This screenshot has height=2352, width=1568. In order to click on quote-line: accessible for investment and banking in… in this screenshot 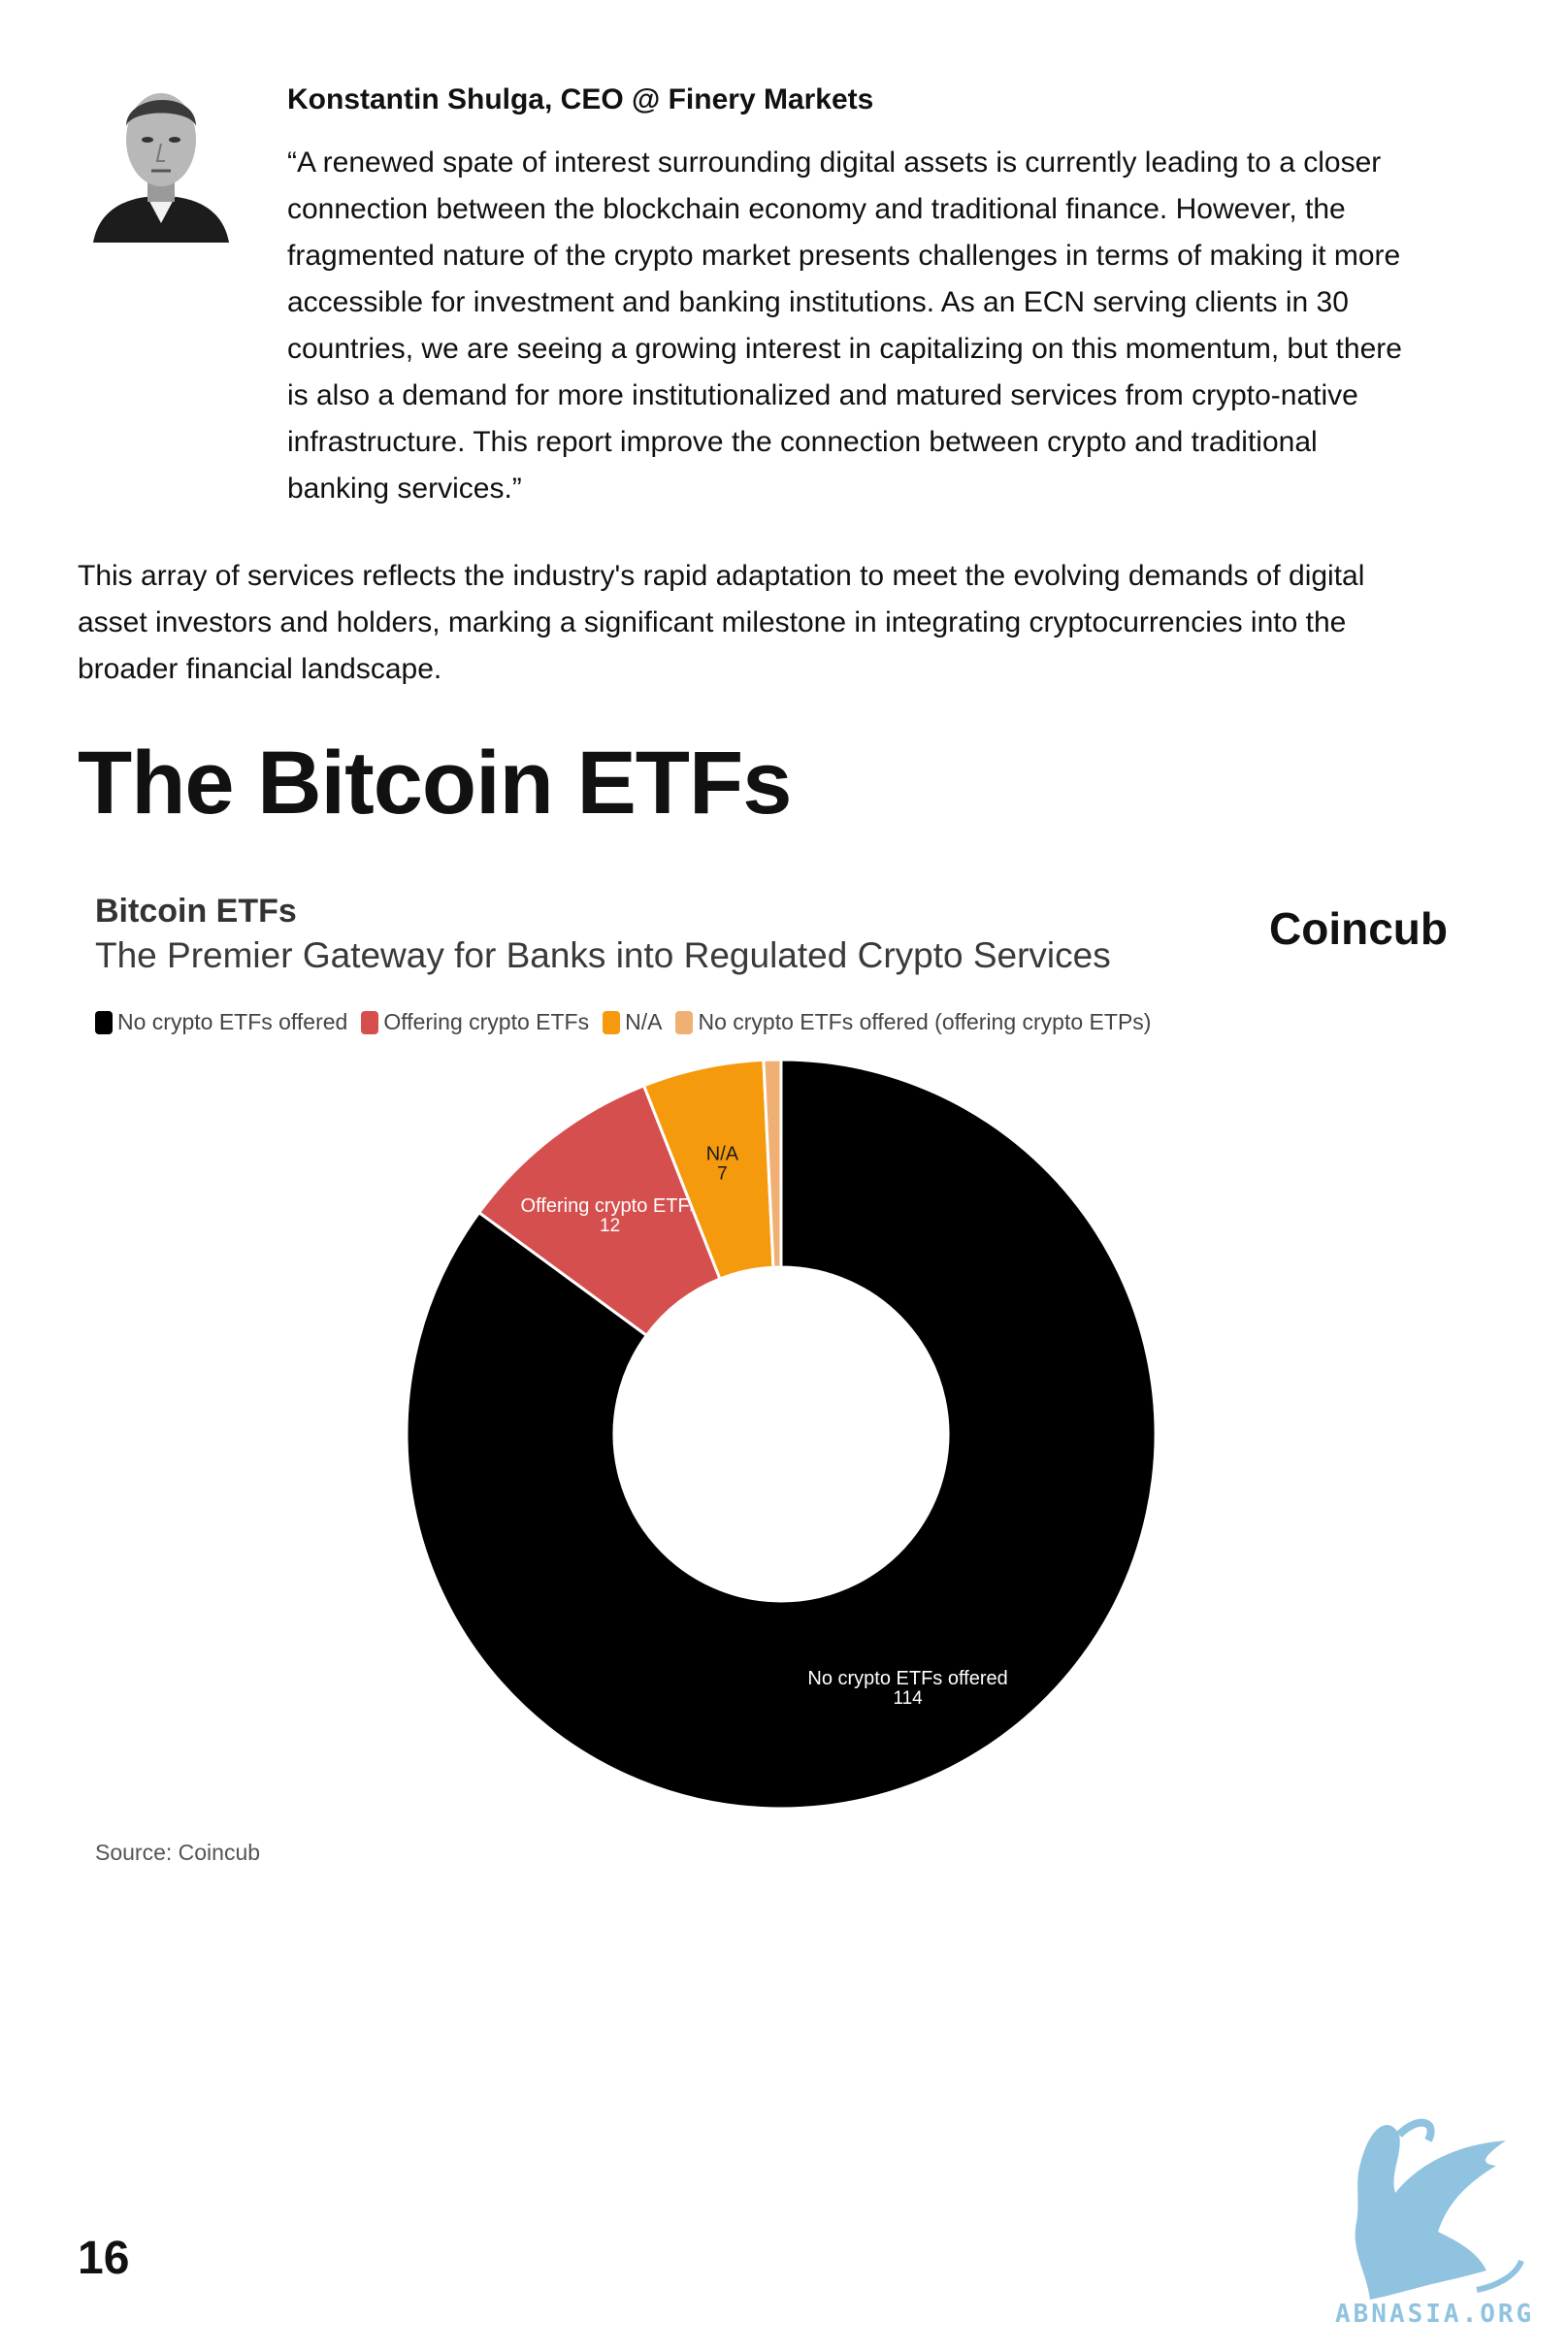, I will do `click(818, 302)`.